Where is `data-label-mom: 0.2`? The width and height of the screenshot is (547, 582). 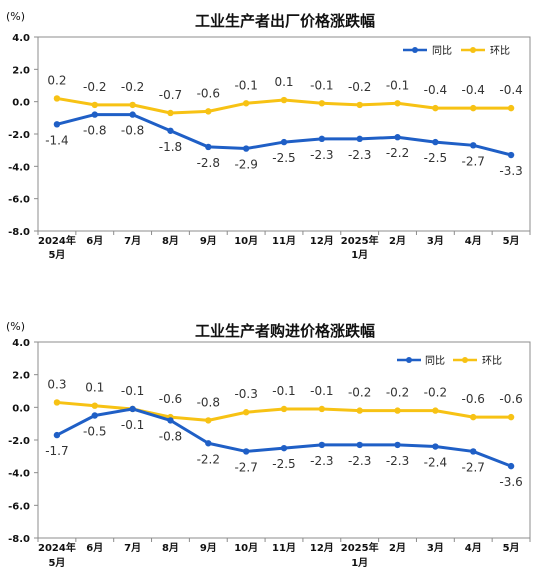 data-label-mom: 0.2 is located at coordinates (56, 80).